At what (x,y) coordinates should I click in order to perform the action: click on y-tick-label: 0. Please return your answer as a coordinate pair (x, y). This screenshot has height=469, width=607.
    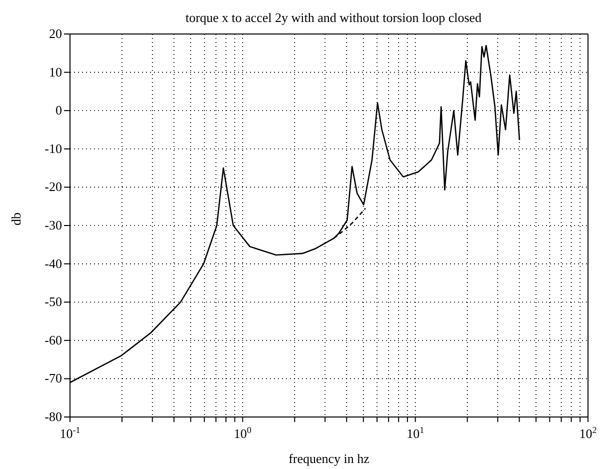
    Looking at the image, I should click on (59, 110).